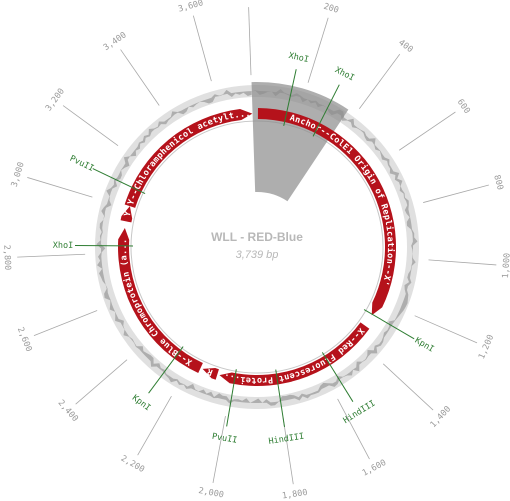 Image resolution: width=510 pixels, height=501 pixels. I want to click on tick-label: 0, so click(248, 1).